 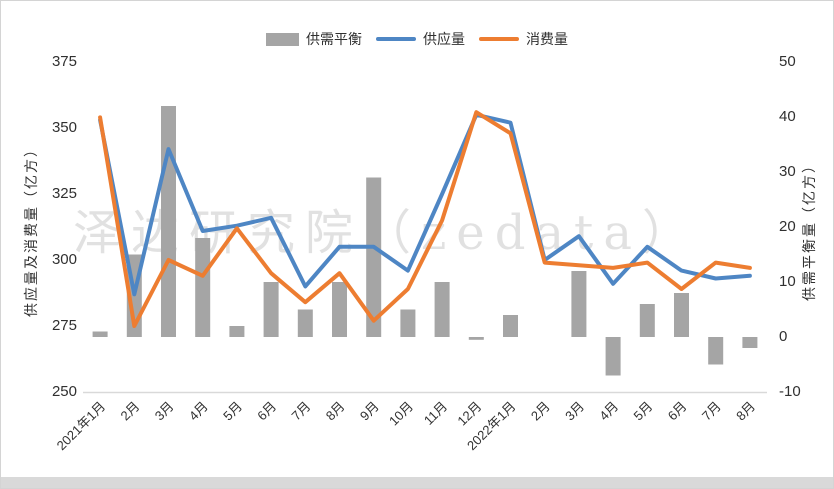 What do you see at coordinates (787, 61) in the screenshot?
I see `right-axis-tick: 50` at bounding box center [787, 61].